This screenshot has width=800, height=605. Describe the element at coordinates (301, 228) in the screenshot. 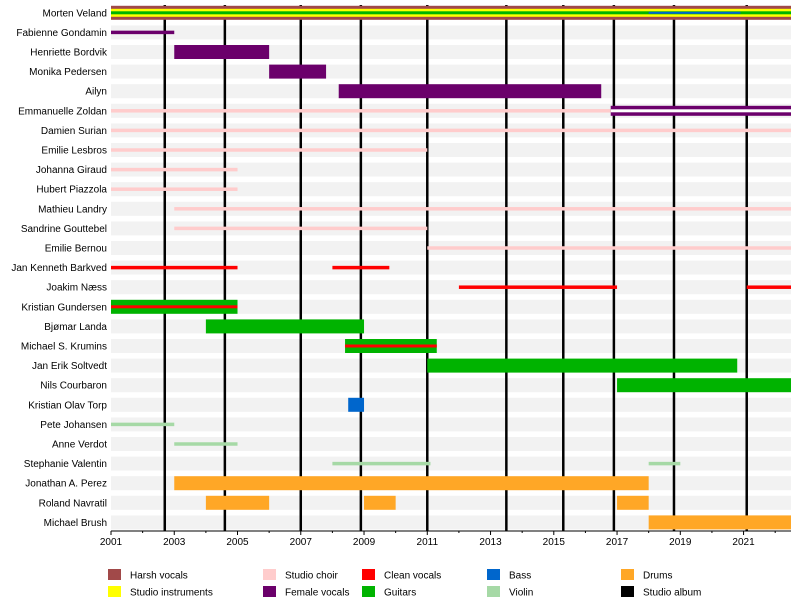

I see `bar-sandrine-gouttebel-studio-choir` at that location.